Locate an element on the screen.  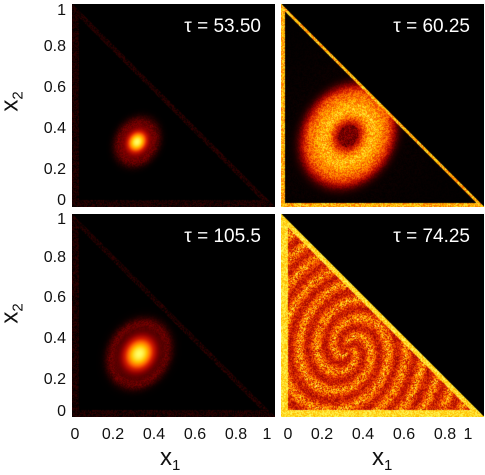
y-axis-label-bottom: x2 is located at coordinates (13, 313).